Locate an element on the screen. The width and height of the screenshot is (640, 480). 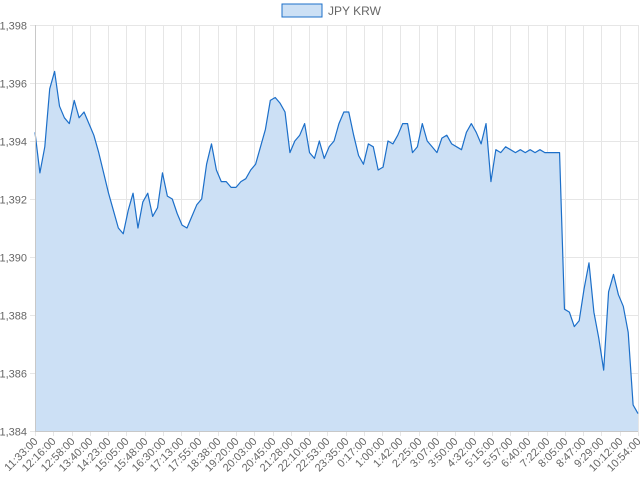
y-tick-label: 1,396 is located at coordinates (13, 85).